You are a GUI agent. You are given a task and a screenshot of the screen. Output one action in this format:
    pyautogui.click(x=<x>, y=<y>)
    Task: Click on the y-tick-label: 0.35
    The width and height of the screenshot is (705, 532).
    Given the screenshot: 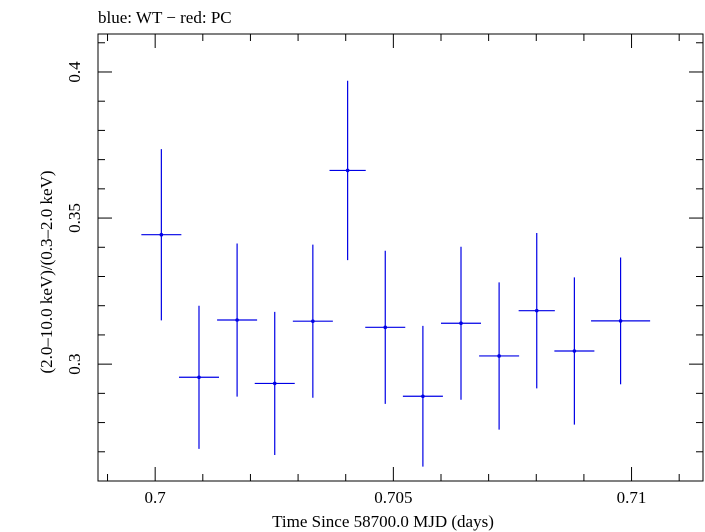 What is the action you would take?
    pyautogui.click(x=74, y=218)
    